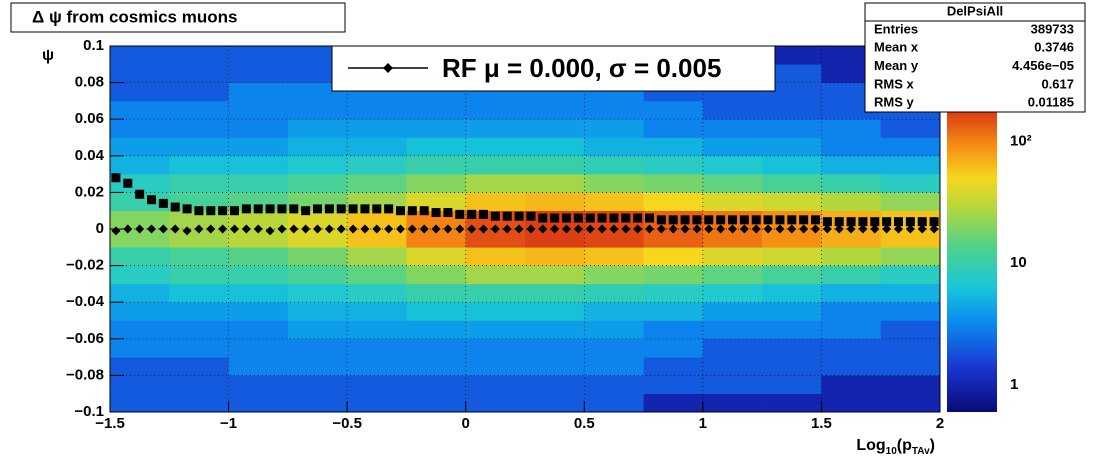  What do you see at coordinates (89, 411) in the screenshot?
I see `y-tick-label: −0.1` at bounding box center [89, 411].